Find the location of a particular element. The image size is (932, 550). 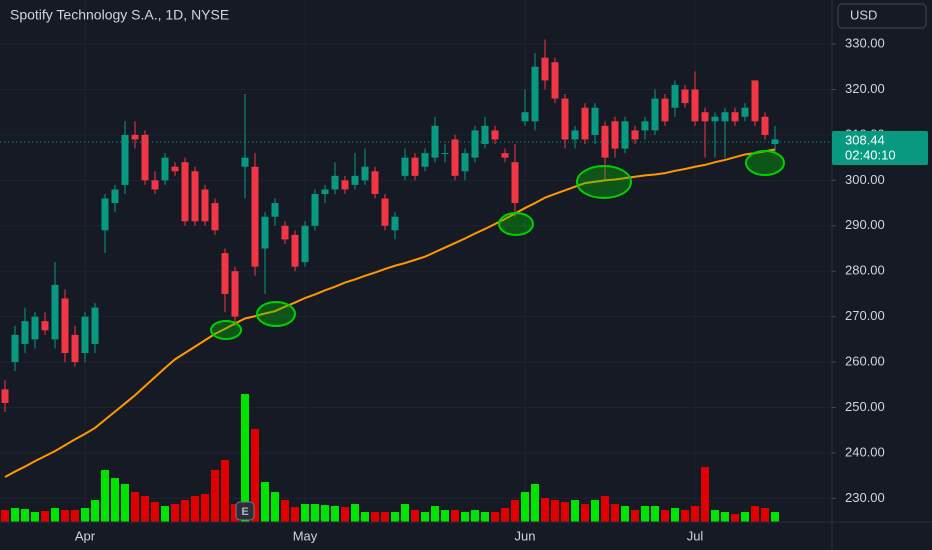

earnings-badge is located at coordinates (245, 511).